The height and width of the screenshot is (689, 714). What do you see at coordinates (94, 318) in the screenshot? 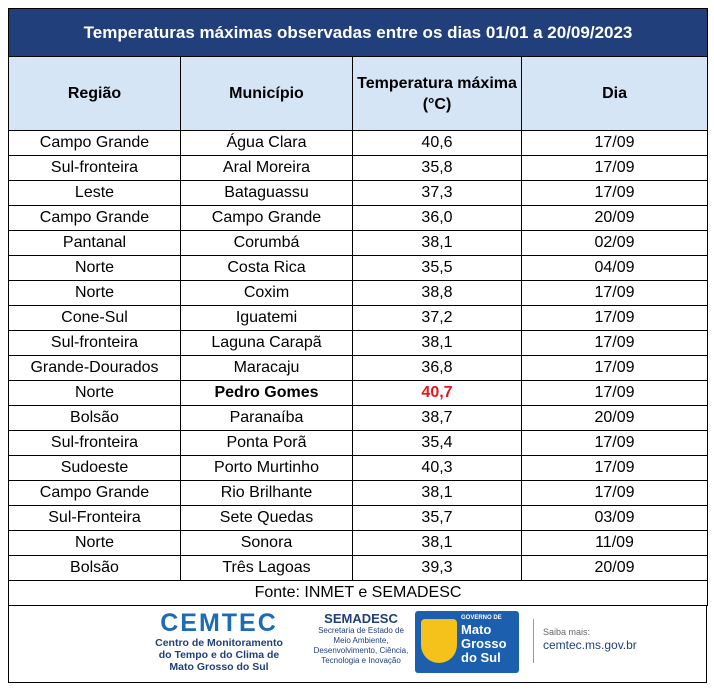
I see `table-cell: Cone-Sul` at bounding box center [94, 318].